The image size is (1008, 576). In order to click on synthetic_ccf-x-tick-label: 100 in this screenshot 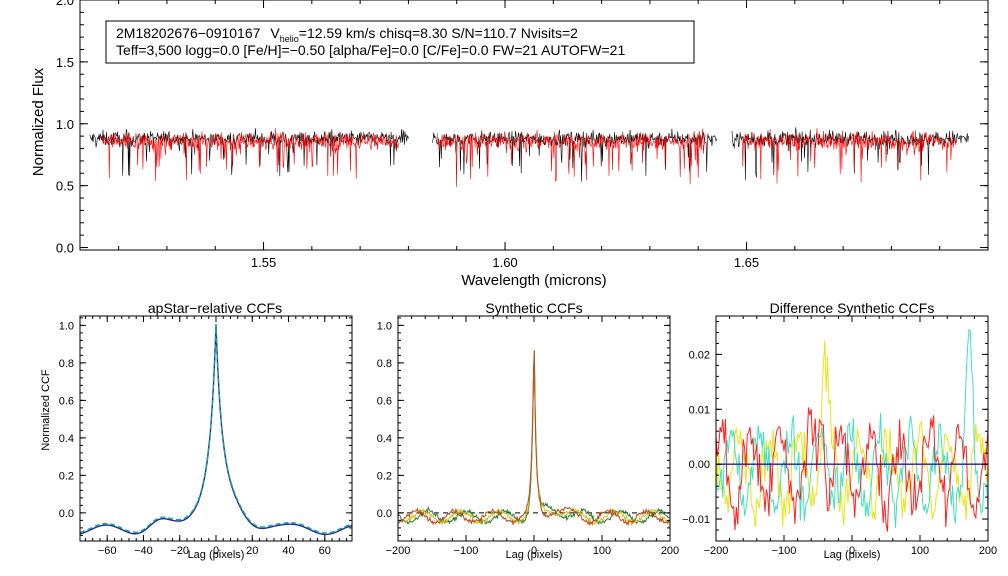, I will do `click(602, 551)`.